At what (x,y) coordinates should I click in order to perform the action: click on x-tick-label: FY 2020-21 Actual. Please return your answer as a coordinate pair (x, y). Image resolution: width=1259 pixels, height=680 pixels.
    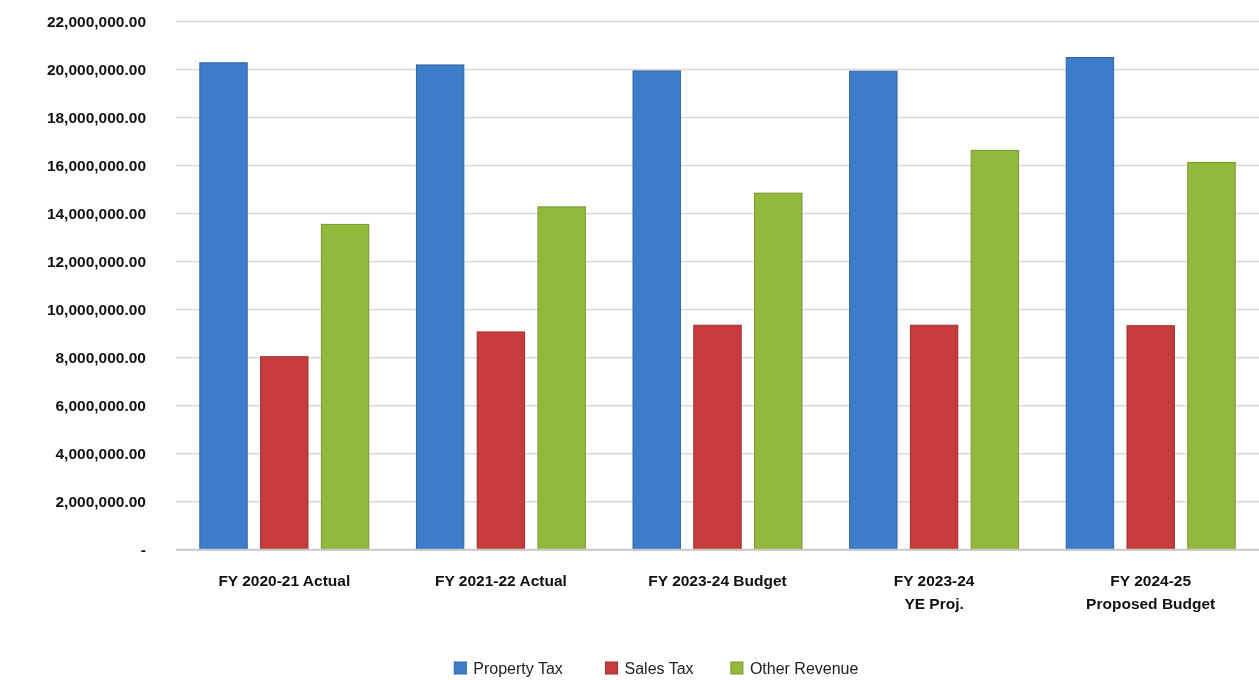
    Looking at the image, I should click on (284, 581).